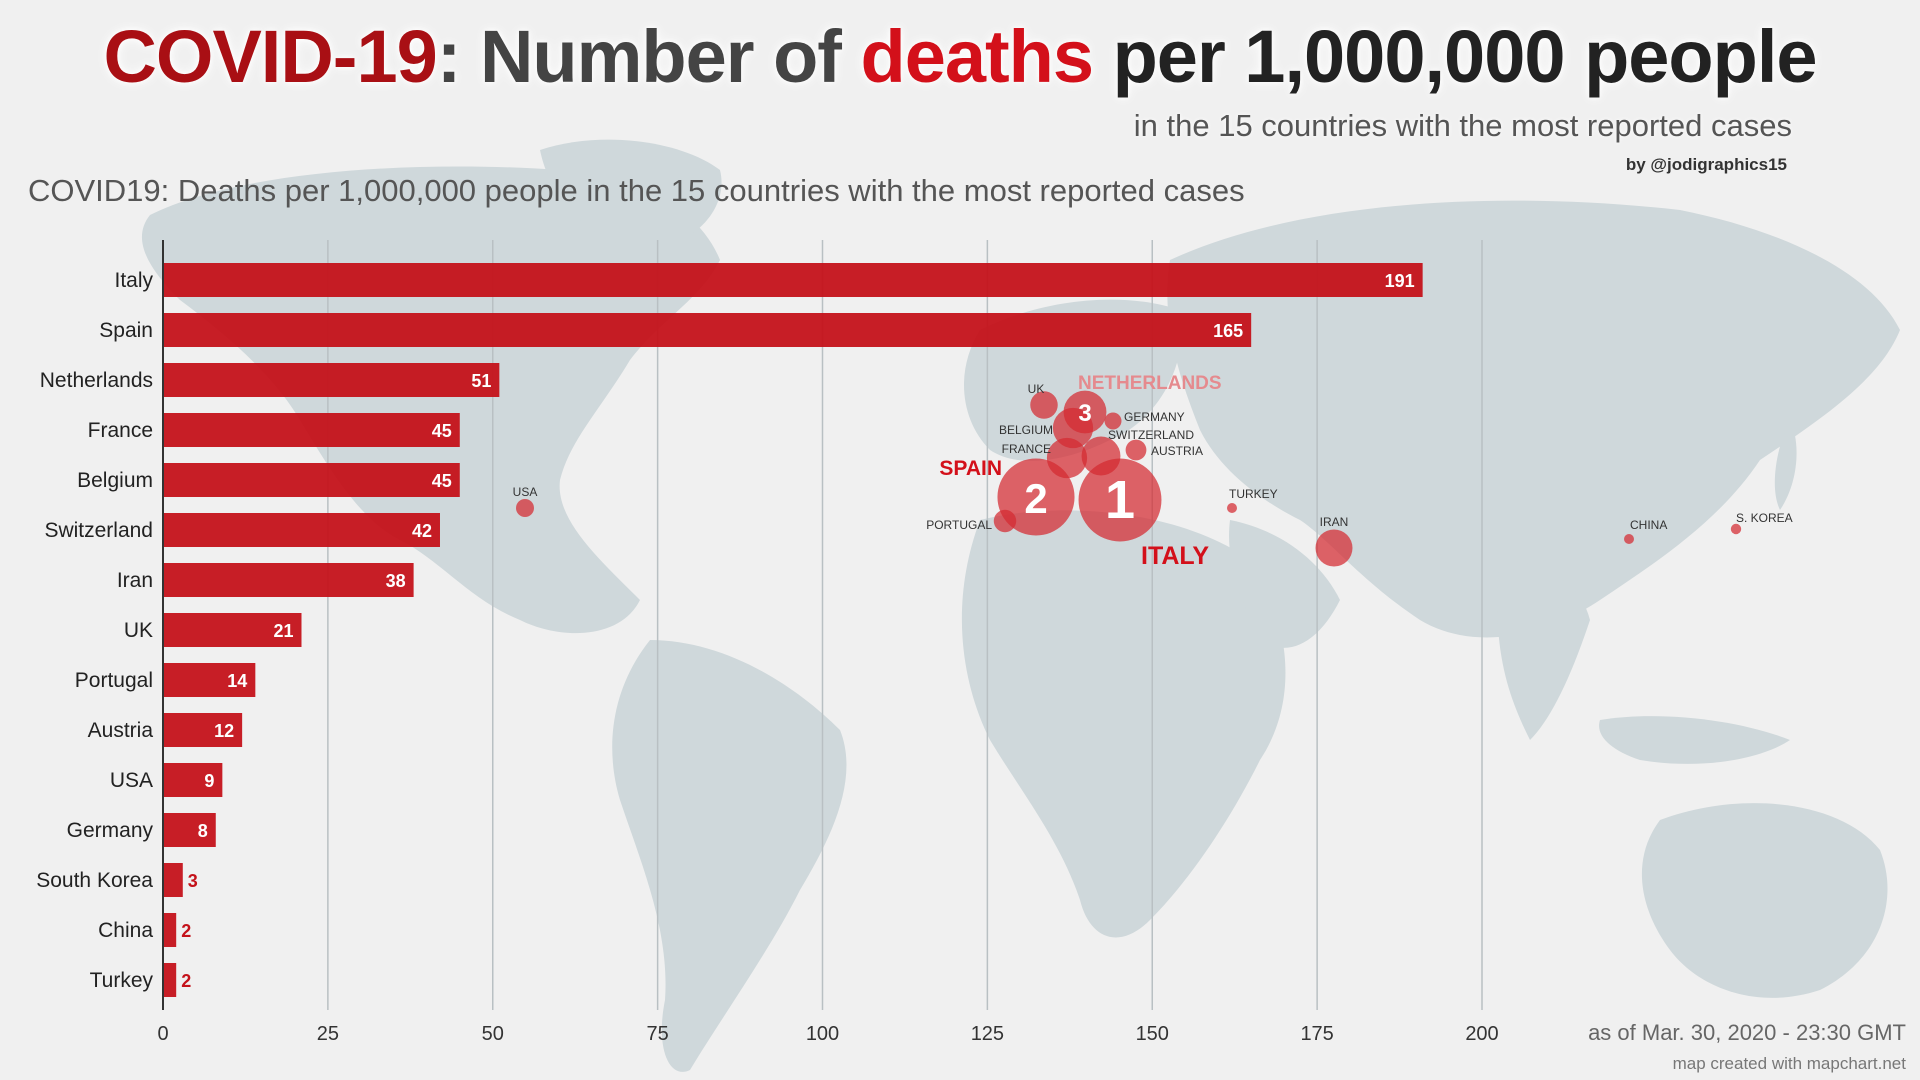 The width and height of the screenshot is (1920, 1080). I want to click on bar-france, so click(311, 430).